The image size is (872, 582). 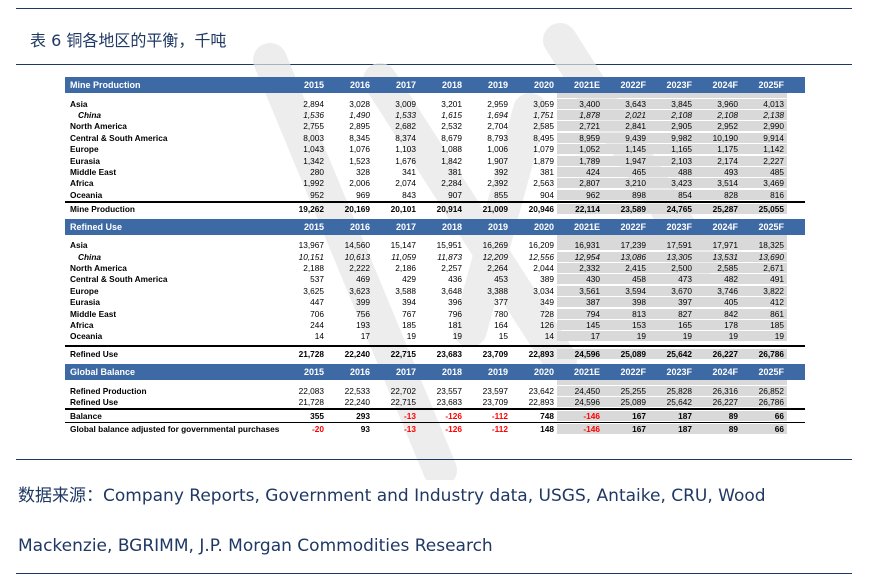 What do you see at coordinates (311, 402) in the screenshot?
I see `value-cell: 21,728` at bounding box center [311, 402].